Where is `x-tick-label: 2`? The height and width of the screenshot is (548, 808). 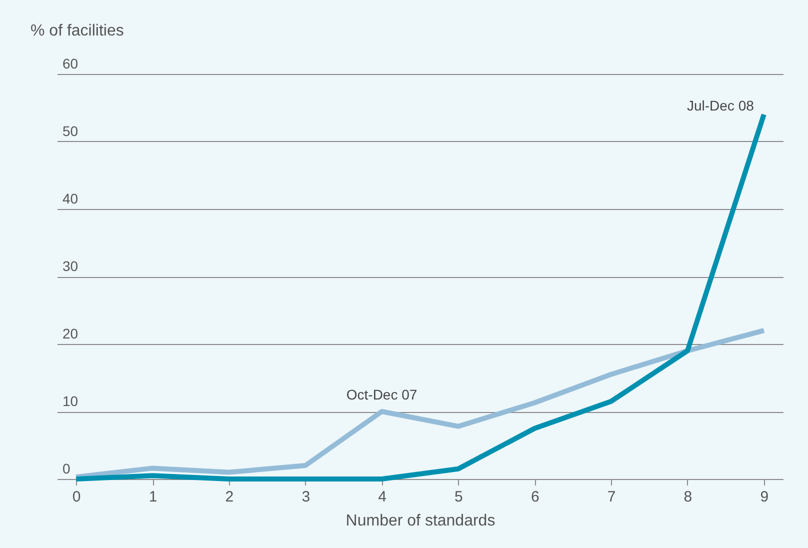 x-tick-label: 2 is located at coordinates (229, 497).